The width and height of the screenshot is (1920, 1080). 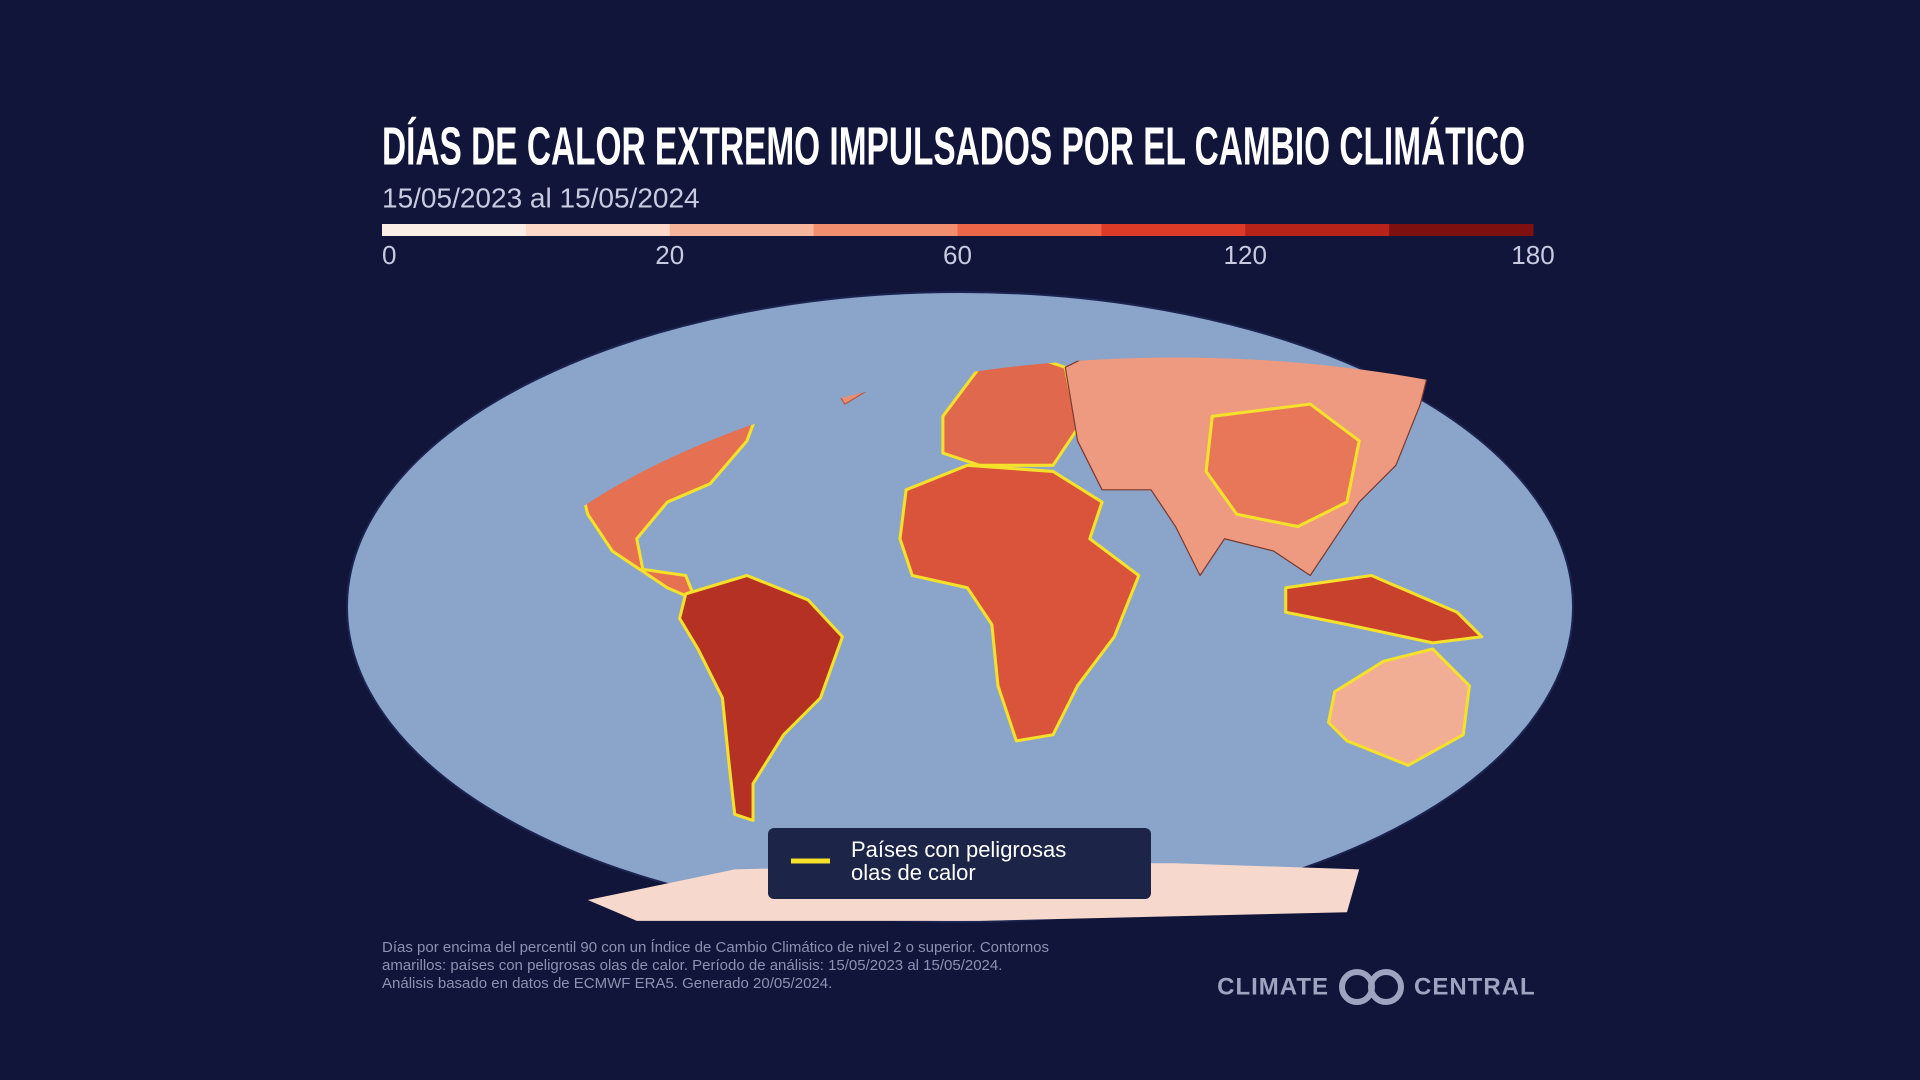 I want to click on logo-icon, so click(x=1386, y=987).